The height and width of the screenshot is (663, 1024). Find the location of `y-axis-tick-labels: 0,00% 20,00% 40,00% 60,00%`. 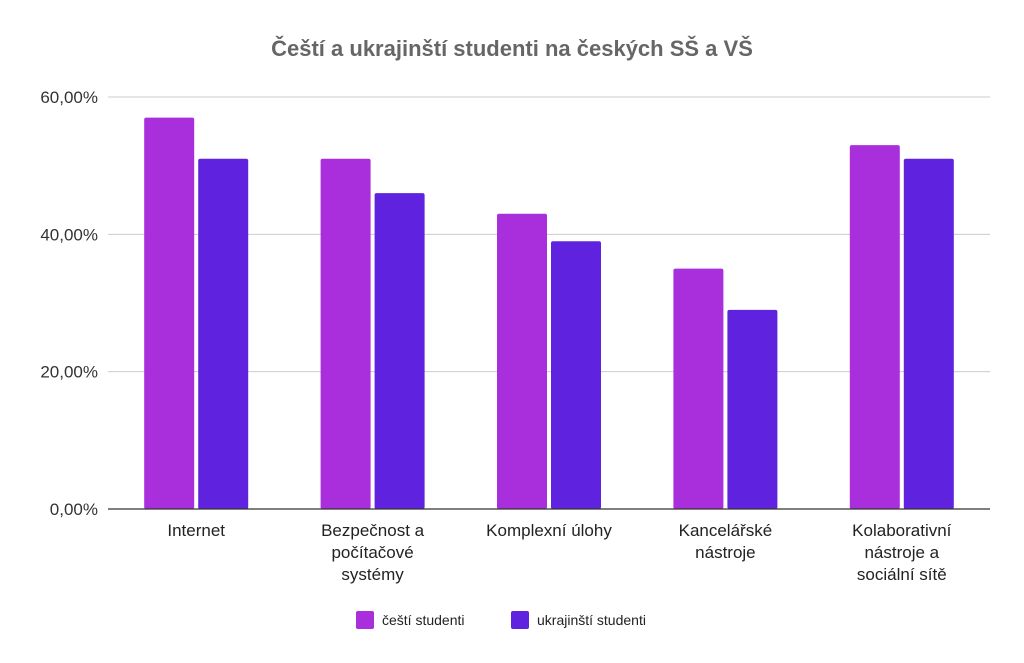

y-axis-tick-labels: 0,00% 20,00% 40,00% 60,00% is located at coordinates (69, 303).